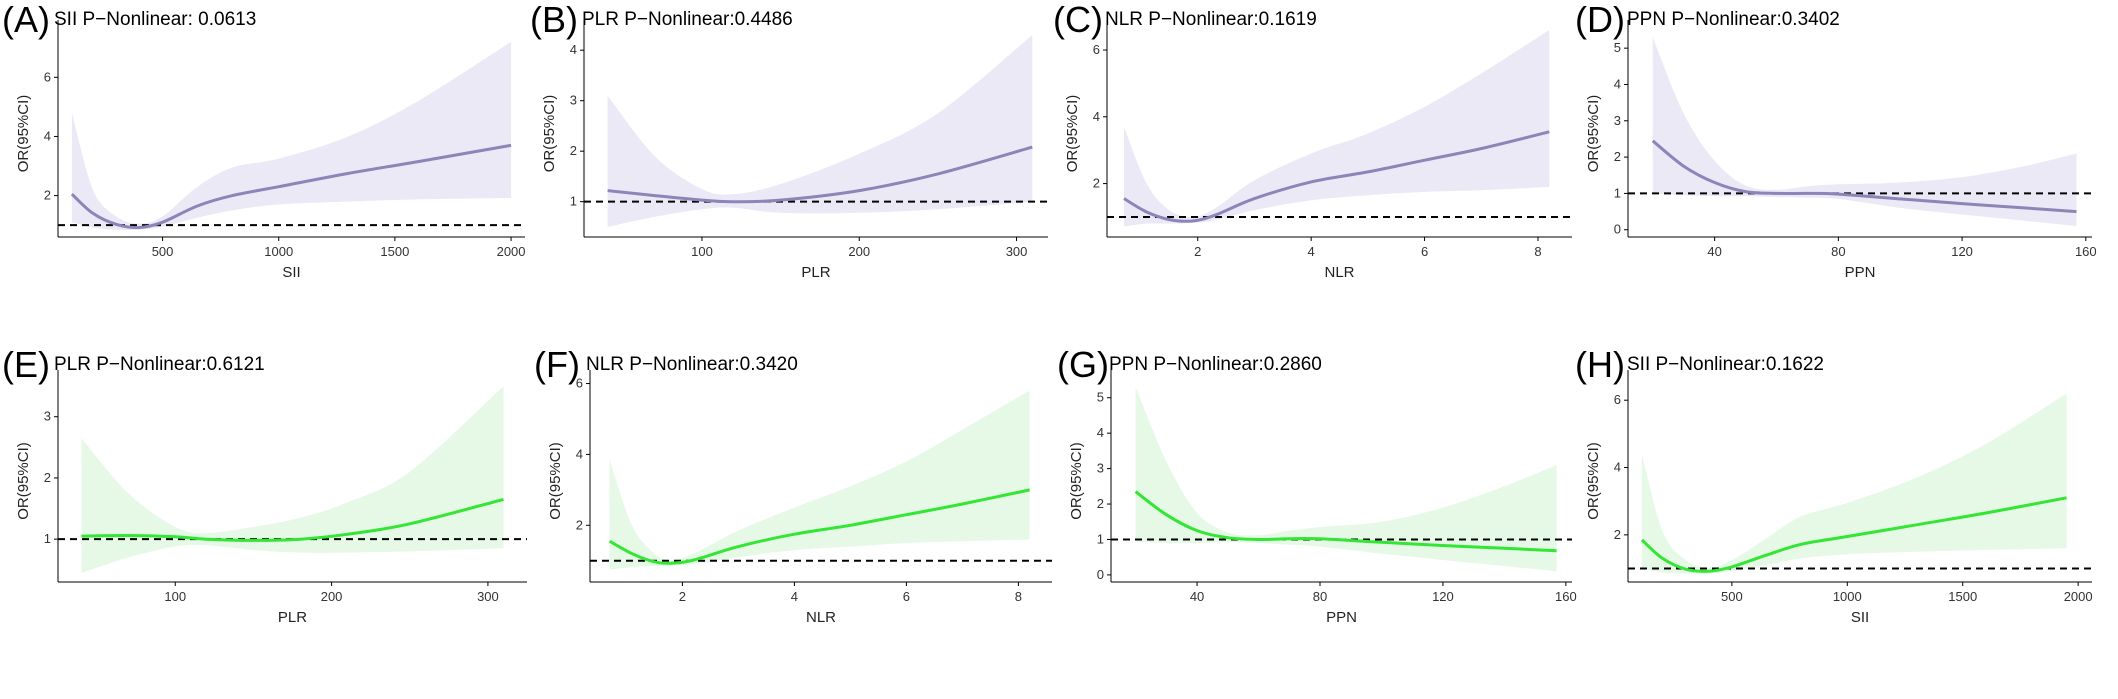 The image size is (2118, 699). Describe the element at coordinates (163, 251) in the screenshot. I see `x-tick-label: 500` at that location.